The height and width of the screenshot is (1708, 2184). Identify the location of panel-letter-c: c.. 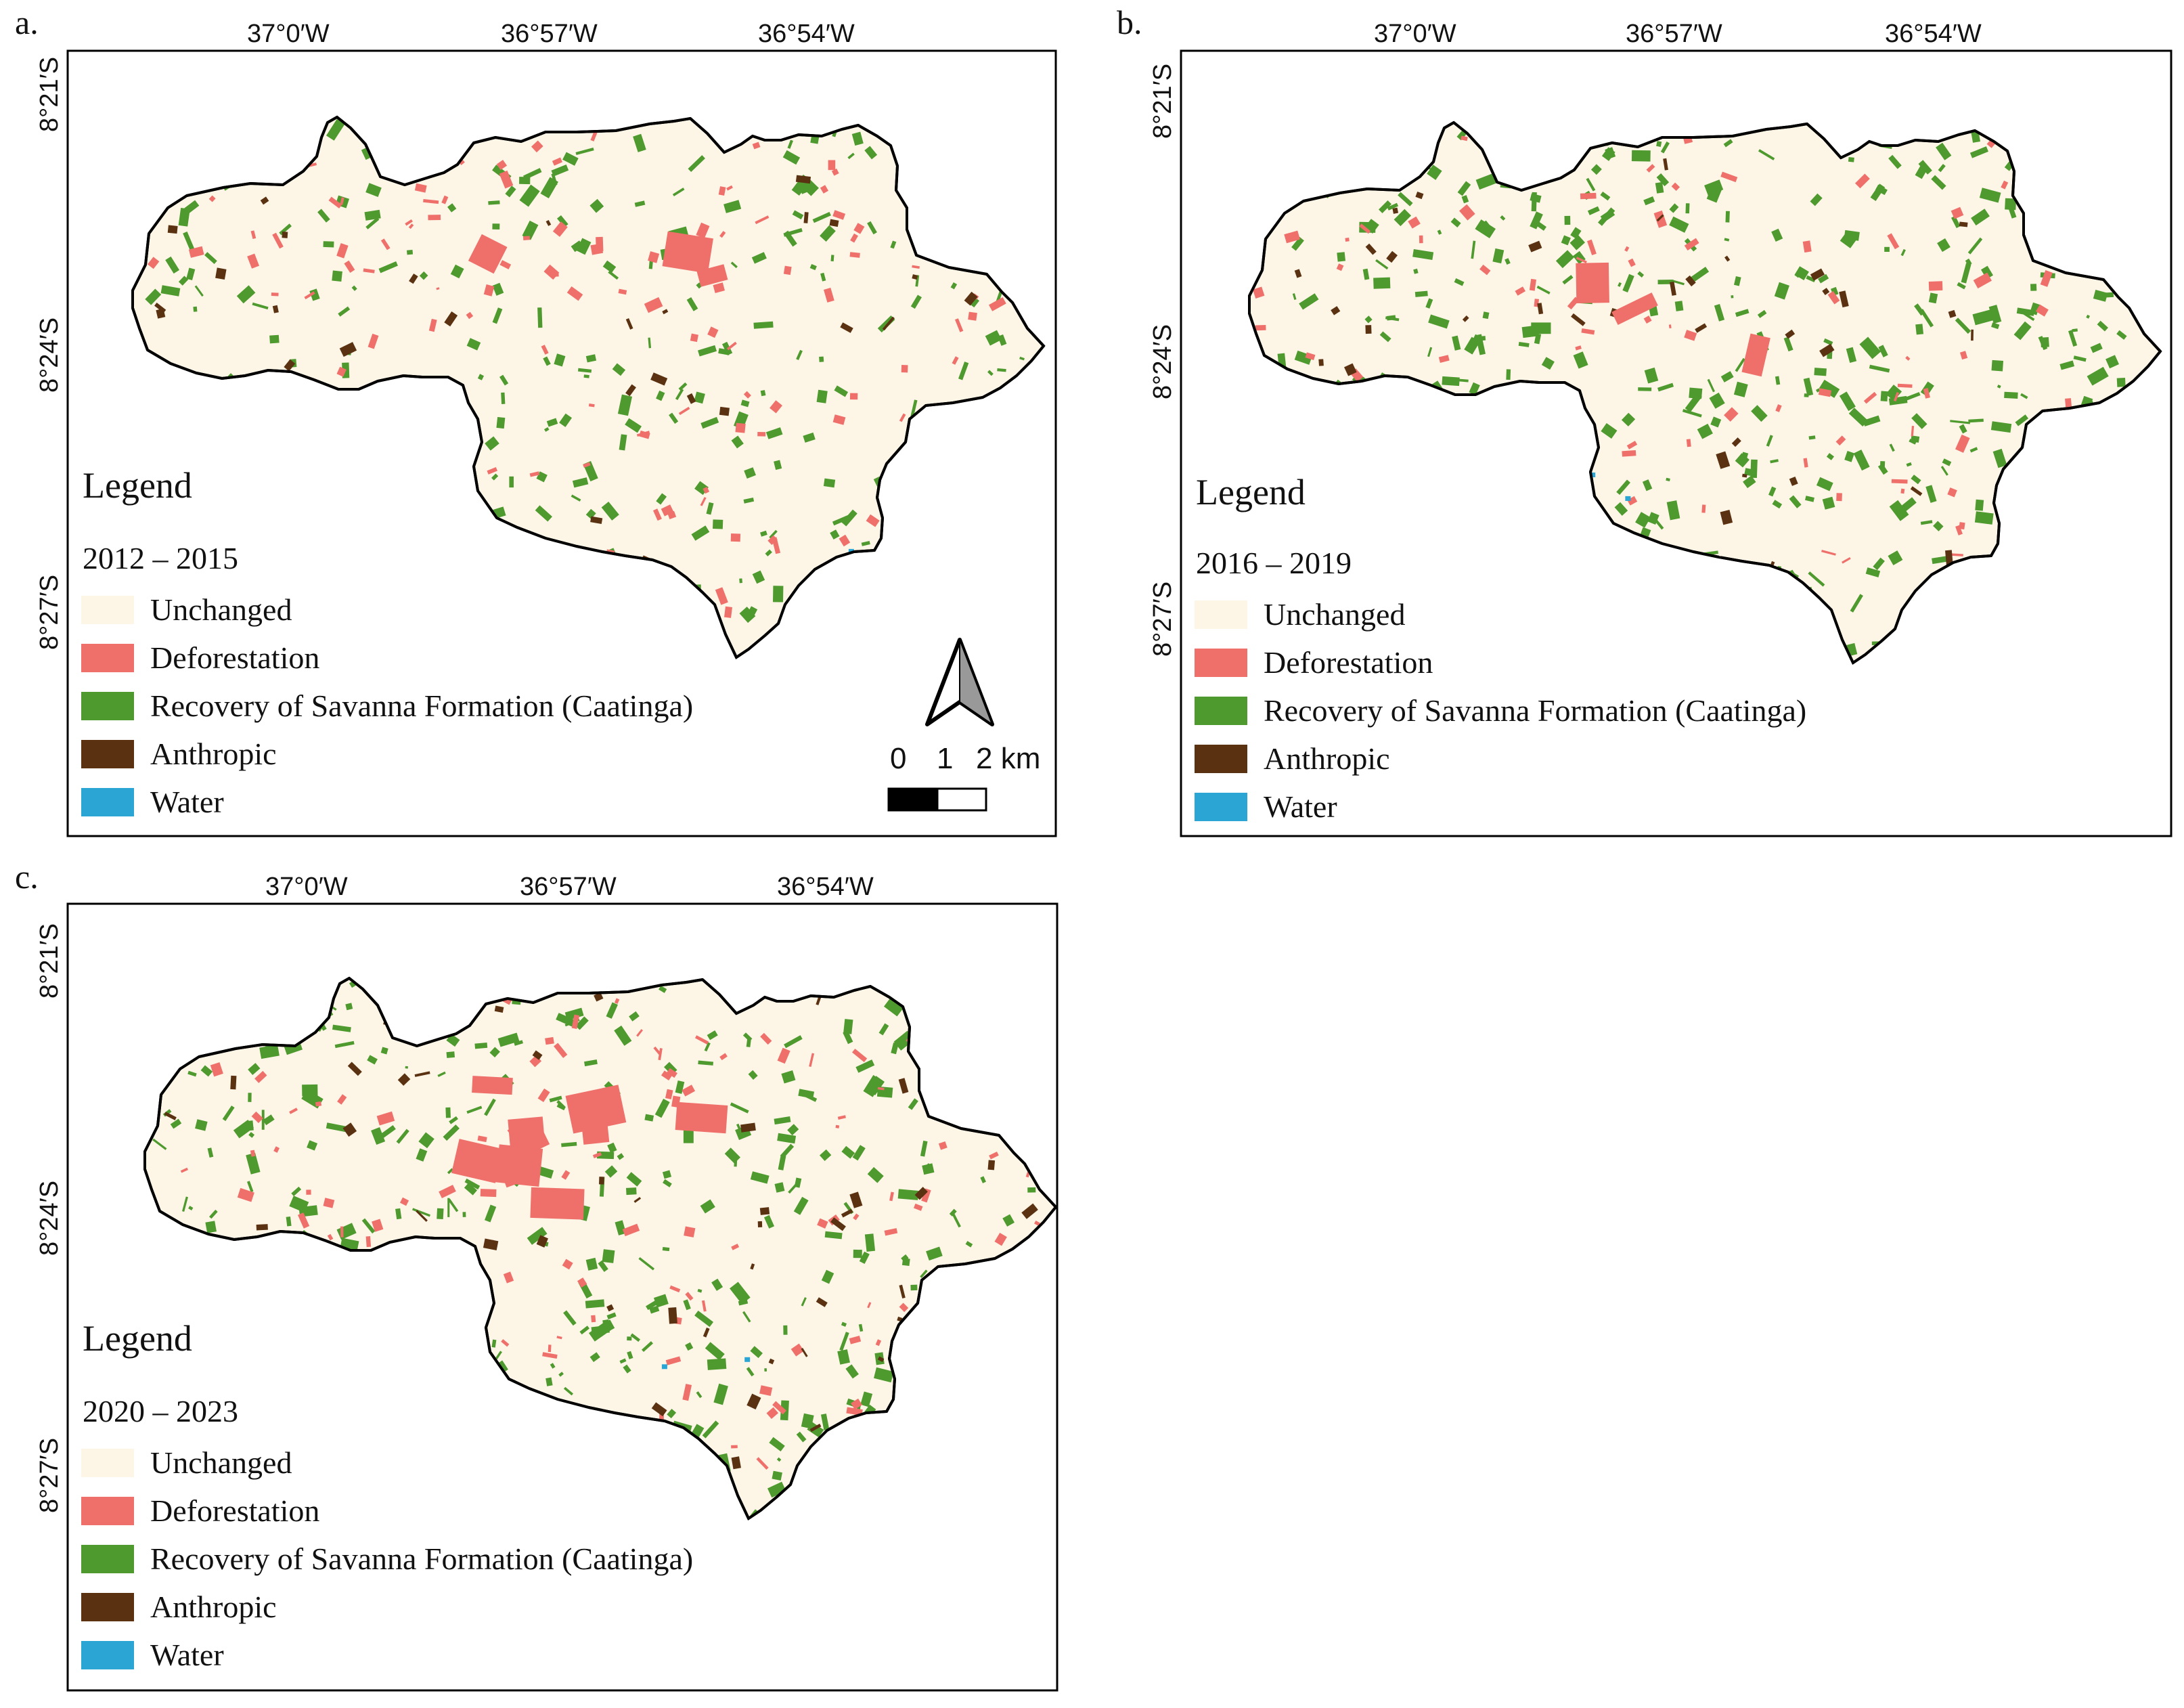
(27, 877).